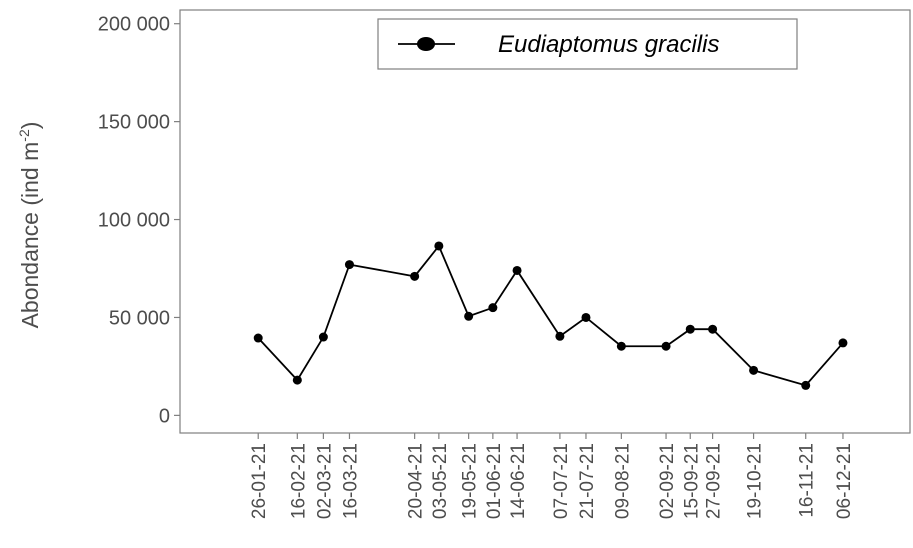 This screenshot has width=913, height=548. What do you see at coordinates (134, 221) in the screenshot?
I see `y-tick-label: 100 000` at bounding box center [134, 221].